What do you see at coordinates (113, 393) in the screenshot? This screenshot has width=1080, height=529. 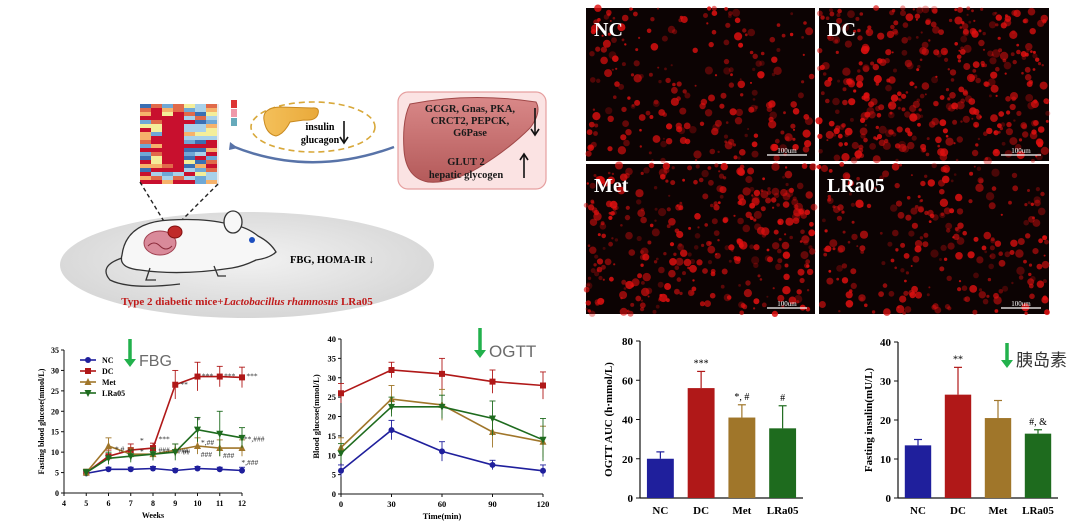 I see `legend-label: LRa05` at bounding box center [113, 393].